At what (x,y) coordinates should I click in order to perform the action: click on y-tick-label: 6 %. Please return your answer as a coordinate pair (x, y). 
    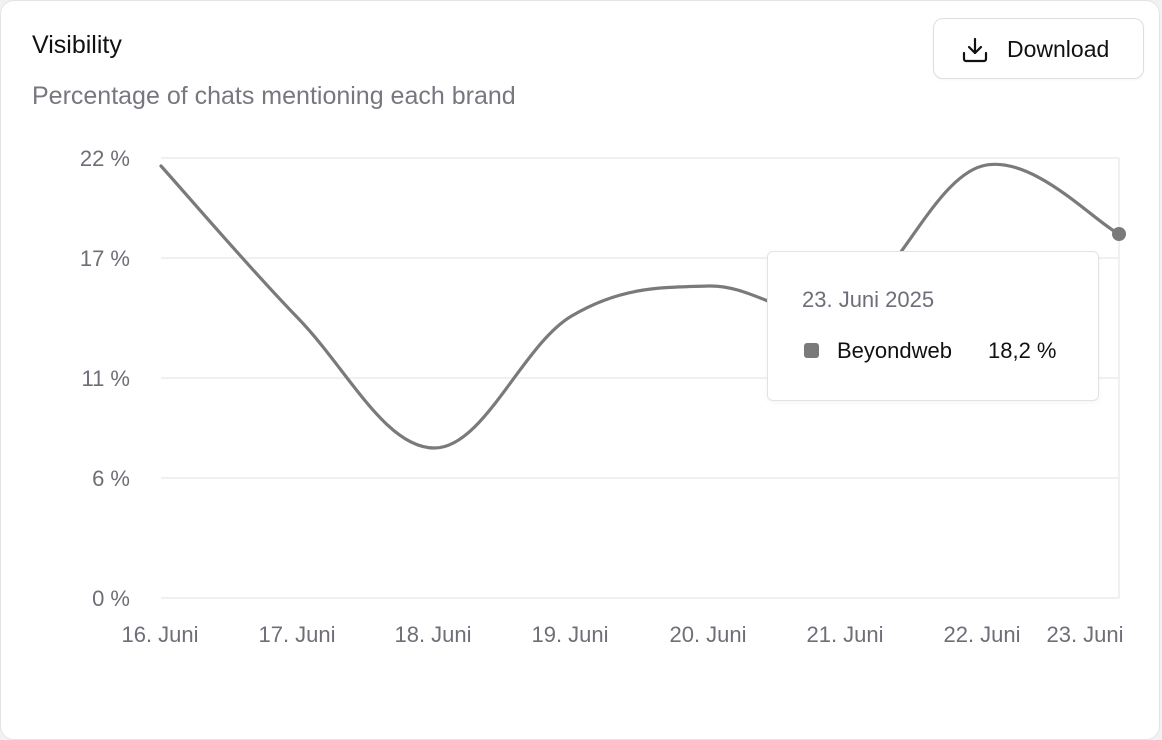
    Looking at the image, I should click on (111, 478).